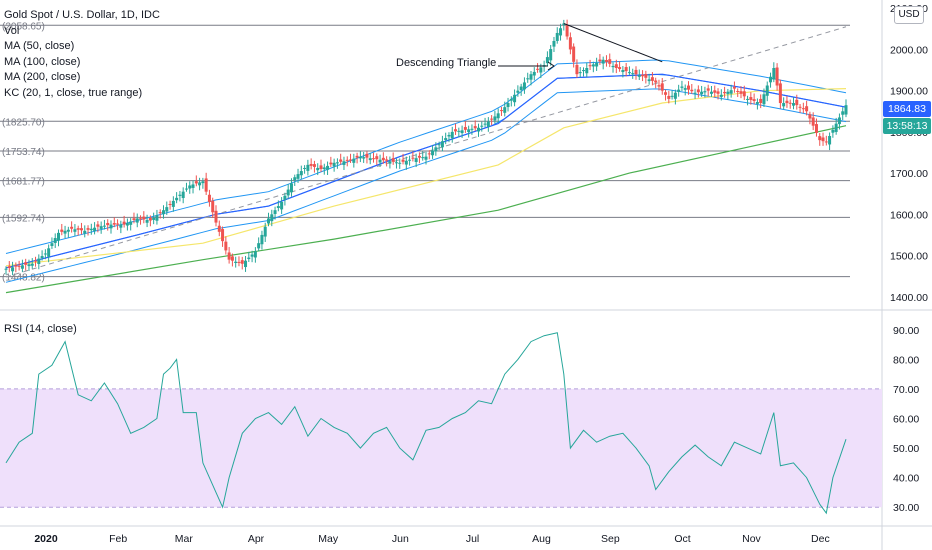 The height and width of the screenshot is (550, 932). What do you see at coordinates (906, 390) in the screenshot?
I see `rsi-tick-4: 70.00` at bounding box center [906, 390].